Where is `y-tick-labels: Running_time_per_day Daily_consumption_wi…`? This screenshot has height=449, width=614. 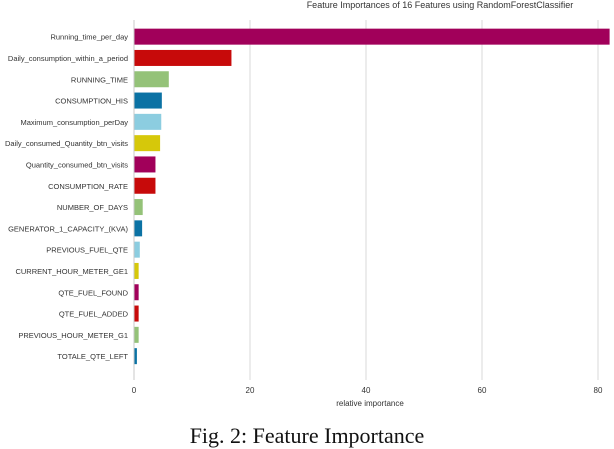 y-tick-labels: Running_time_per_day Daily_consumption_wi… is located at coordinates (67, 197).